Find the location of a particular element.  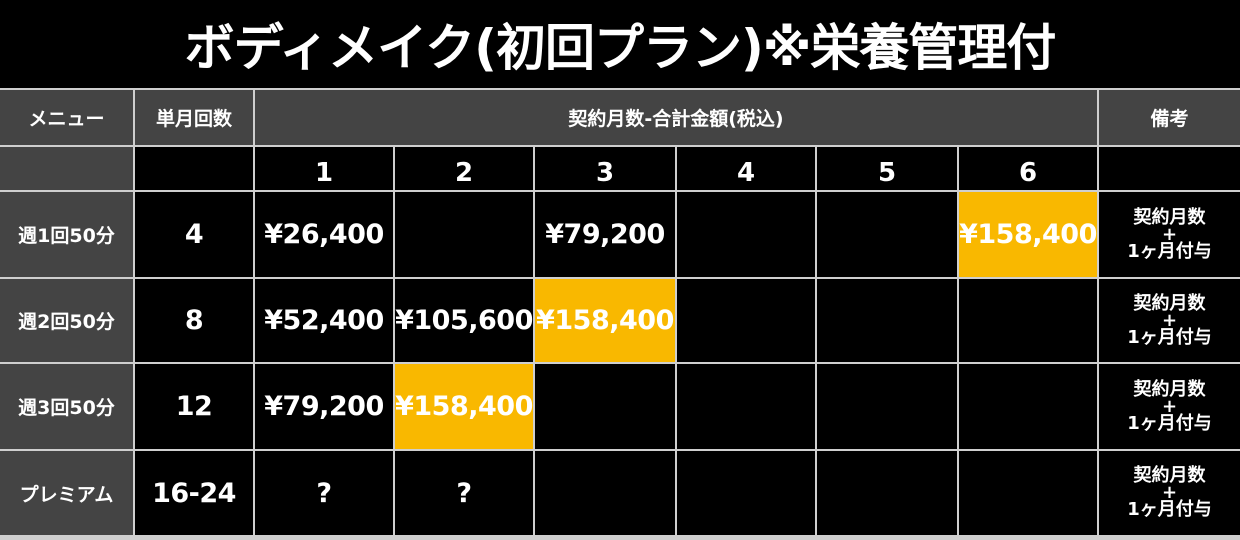

header-contract: 契約月数-合計金額(税込) is located at coordinates (676, 117).